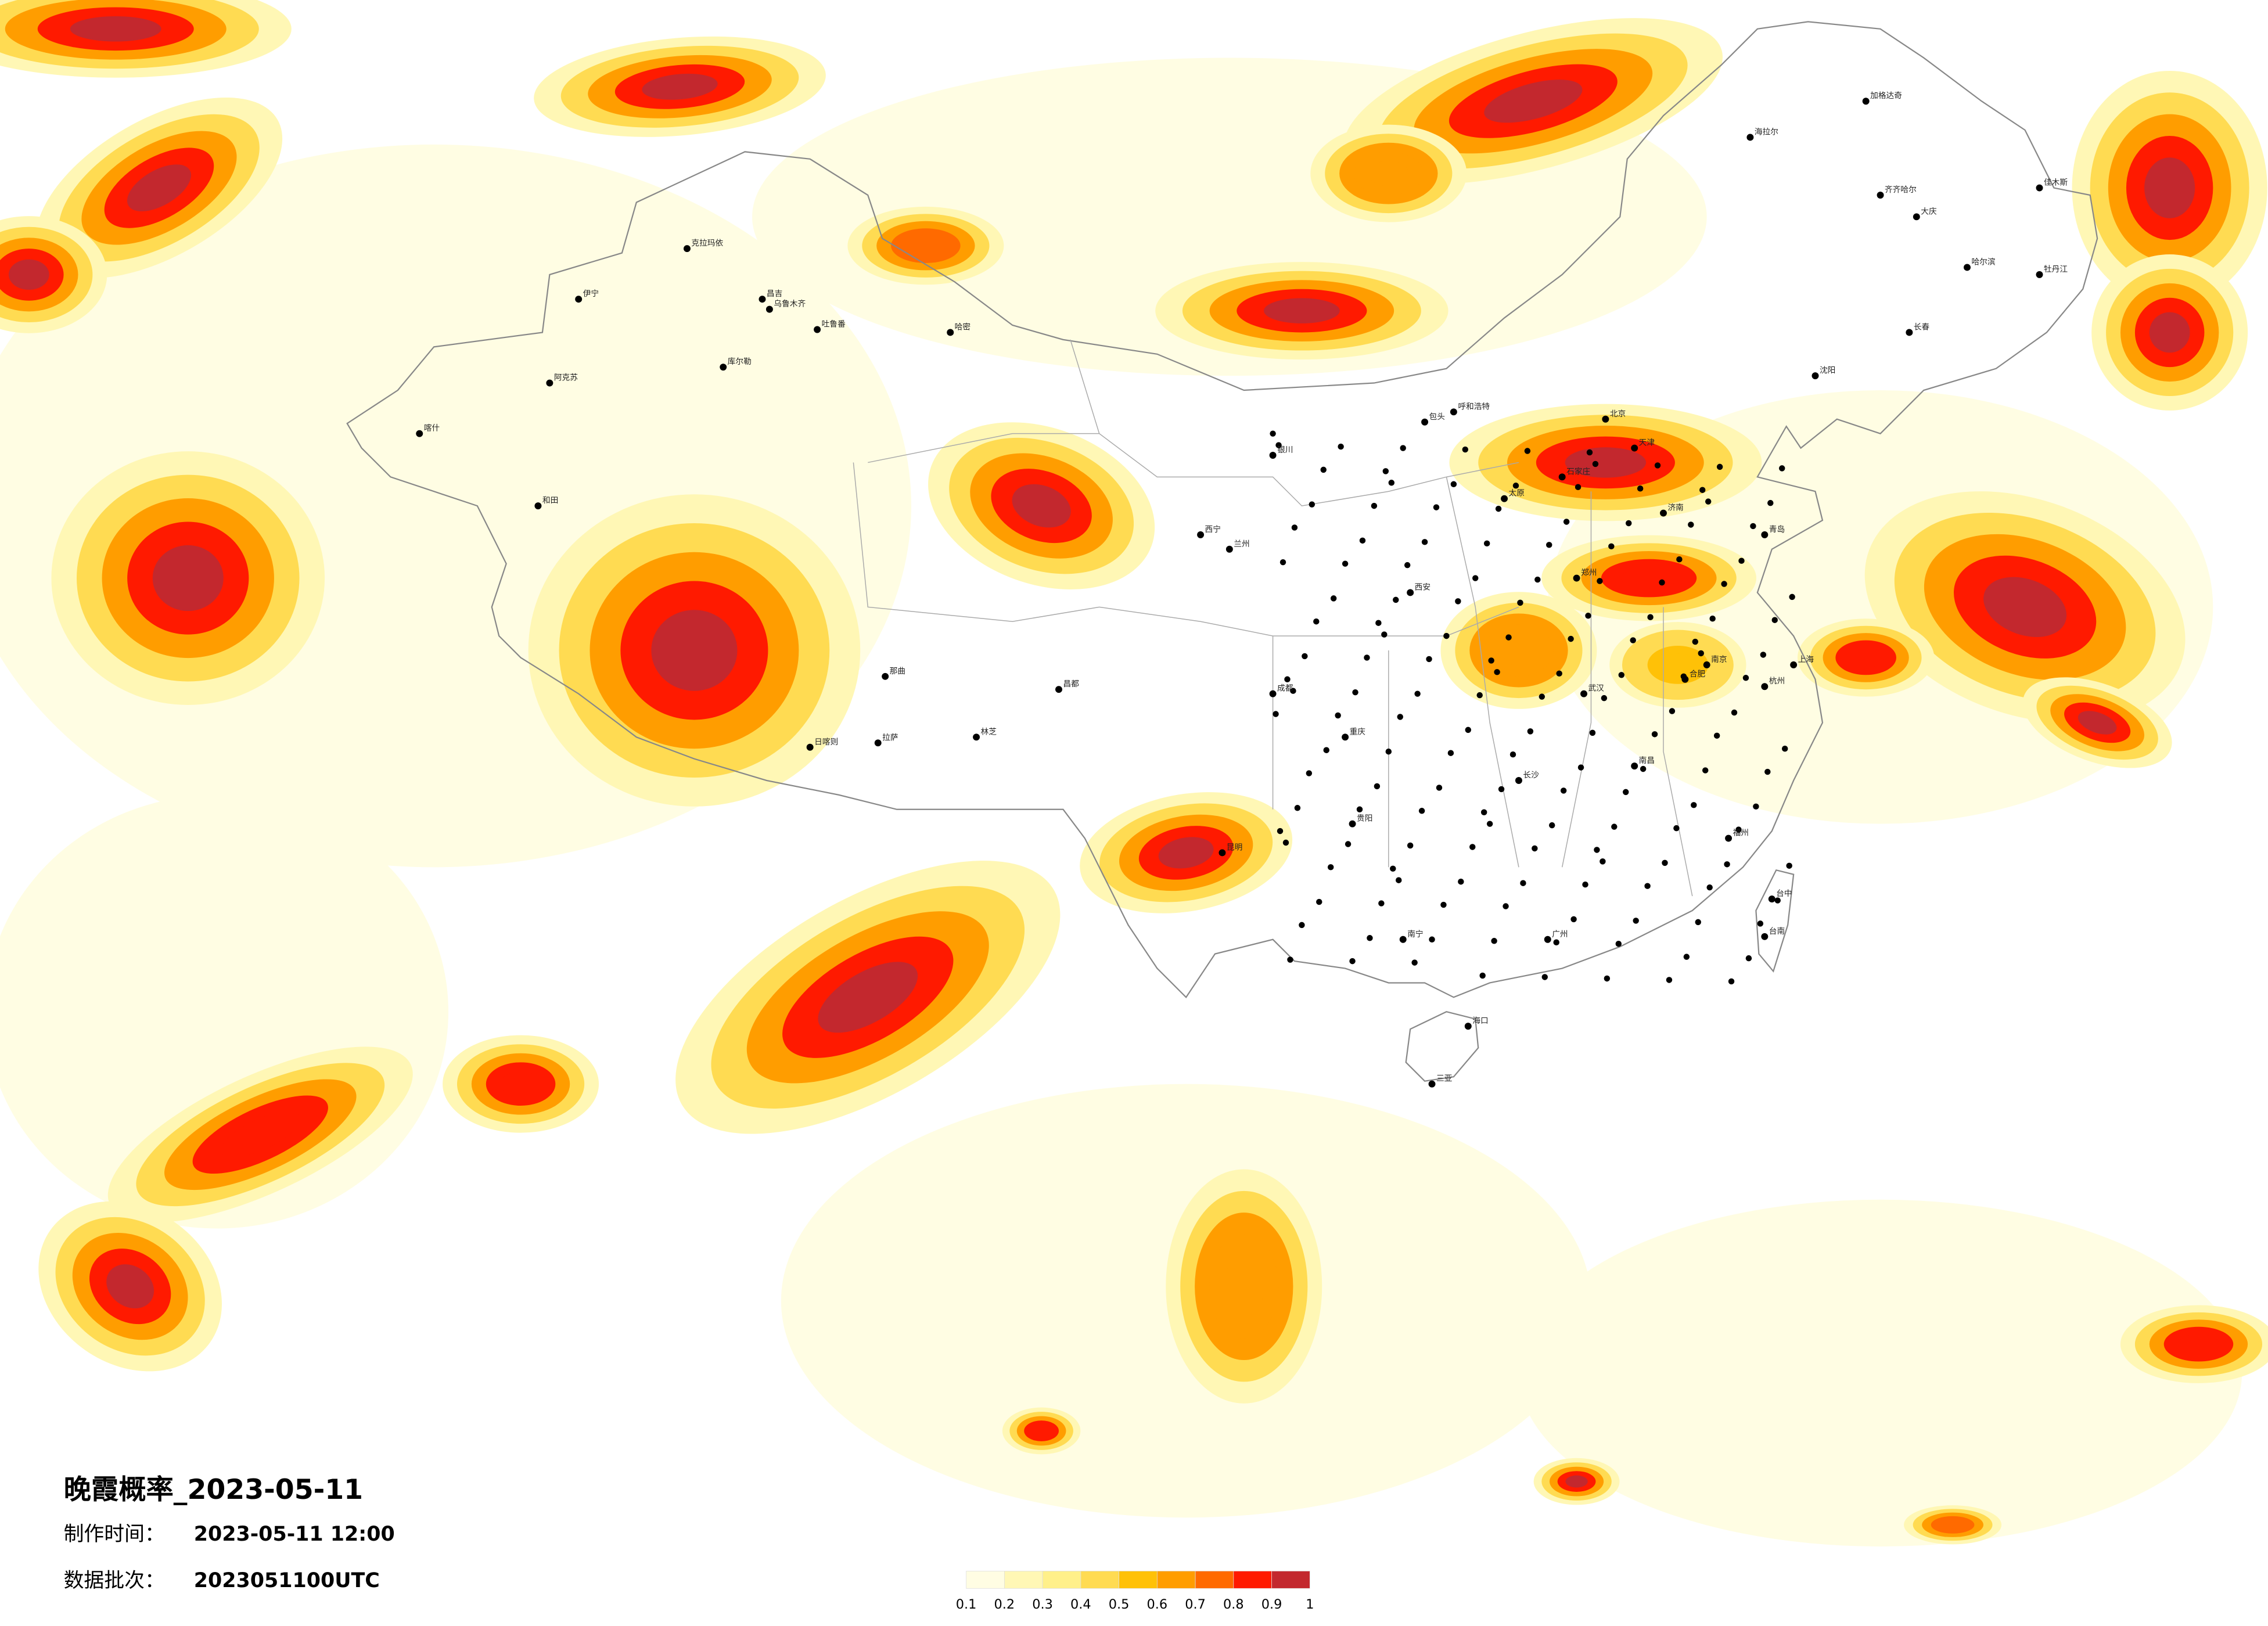 Image resolution: width=2268 pixels, height=1626 pixels. I want to click on city-label: 和田, so click(550, 501).